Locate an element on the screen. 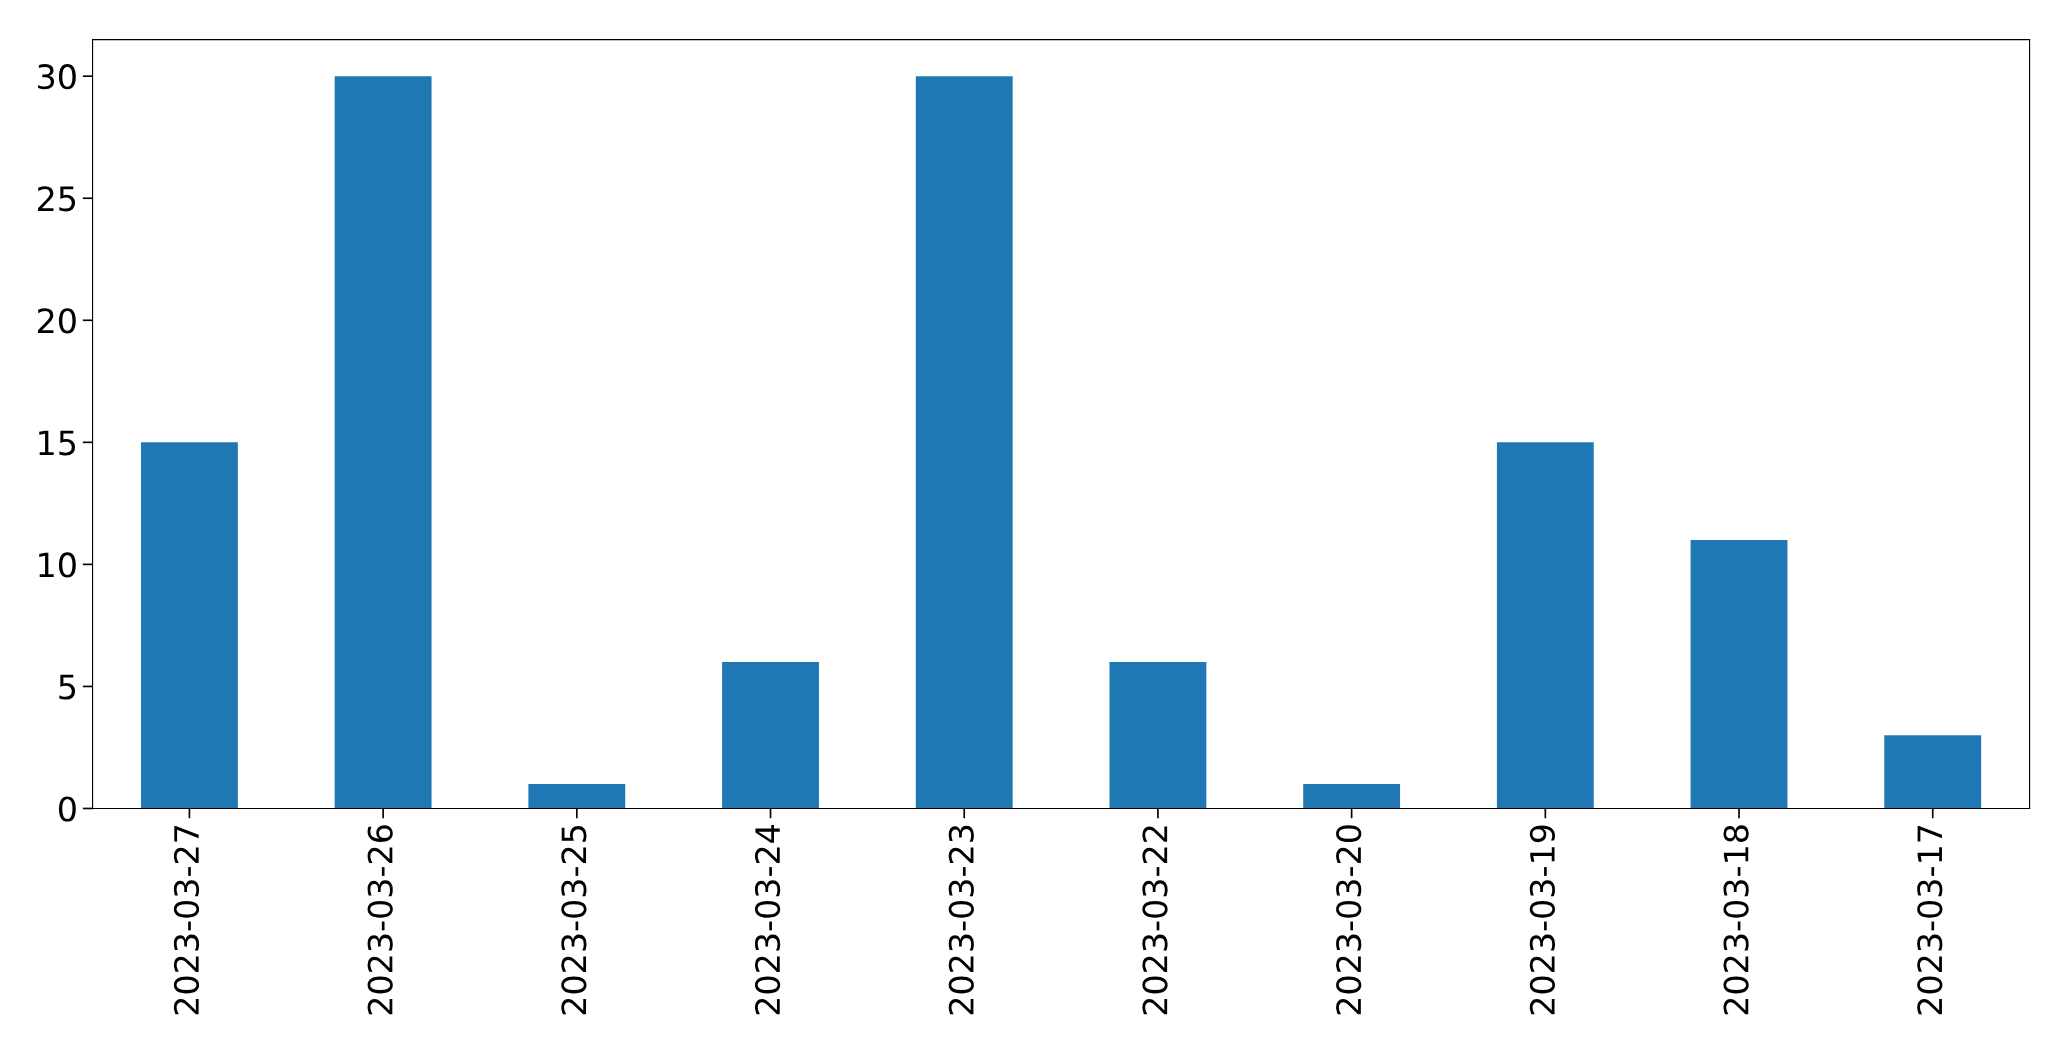 The height and width of the screenshot is (1061, 2071). x-tick-label: 2023-03-26 is located at coordinates (380, 920).